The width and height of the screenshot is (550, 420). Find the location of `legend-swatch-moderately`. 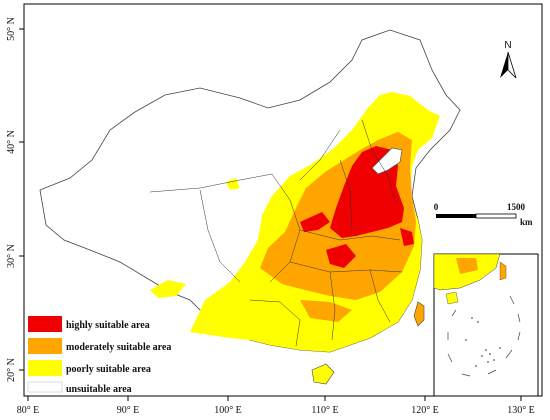

legend-swatch-moderately is located at coordinates (45, 346).